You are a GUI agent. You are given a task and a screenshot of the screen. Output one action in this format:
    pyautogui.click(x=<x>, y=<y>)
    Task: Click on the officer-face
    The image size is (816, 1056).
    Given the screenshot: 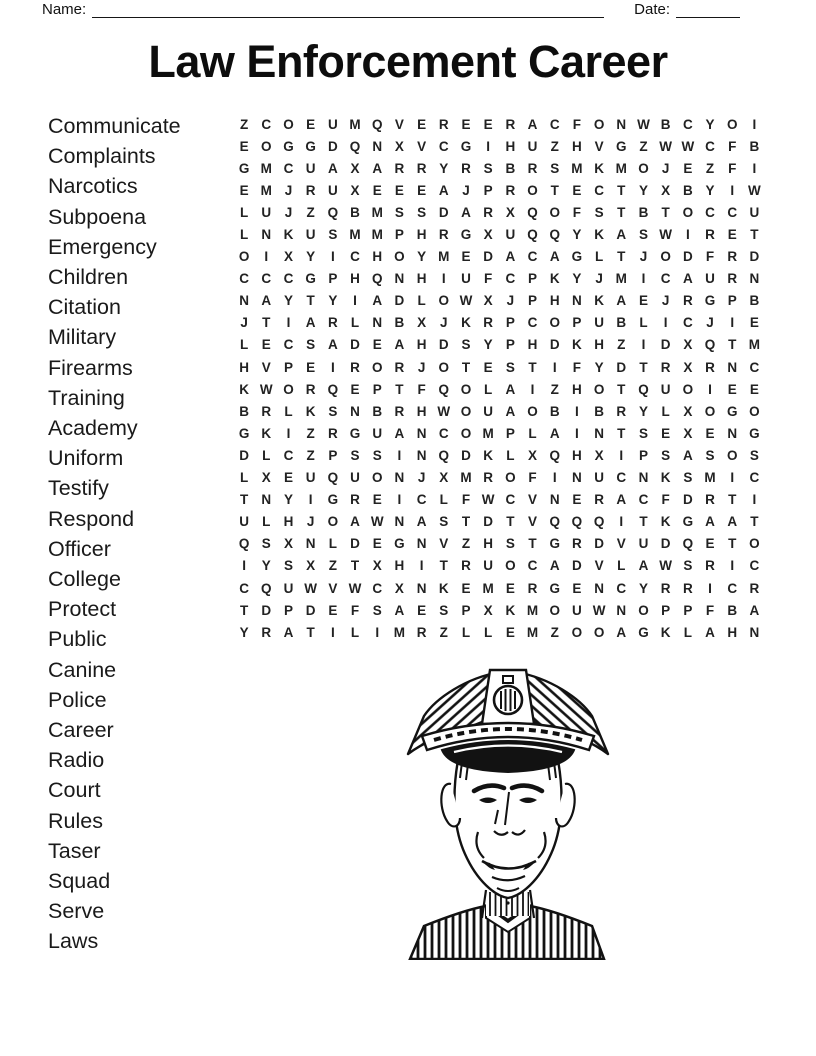 What is the action you would take?
    pyautogui.click(x=508, y=829)
    